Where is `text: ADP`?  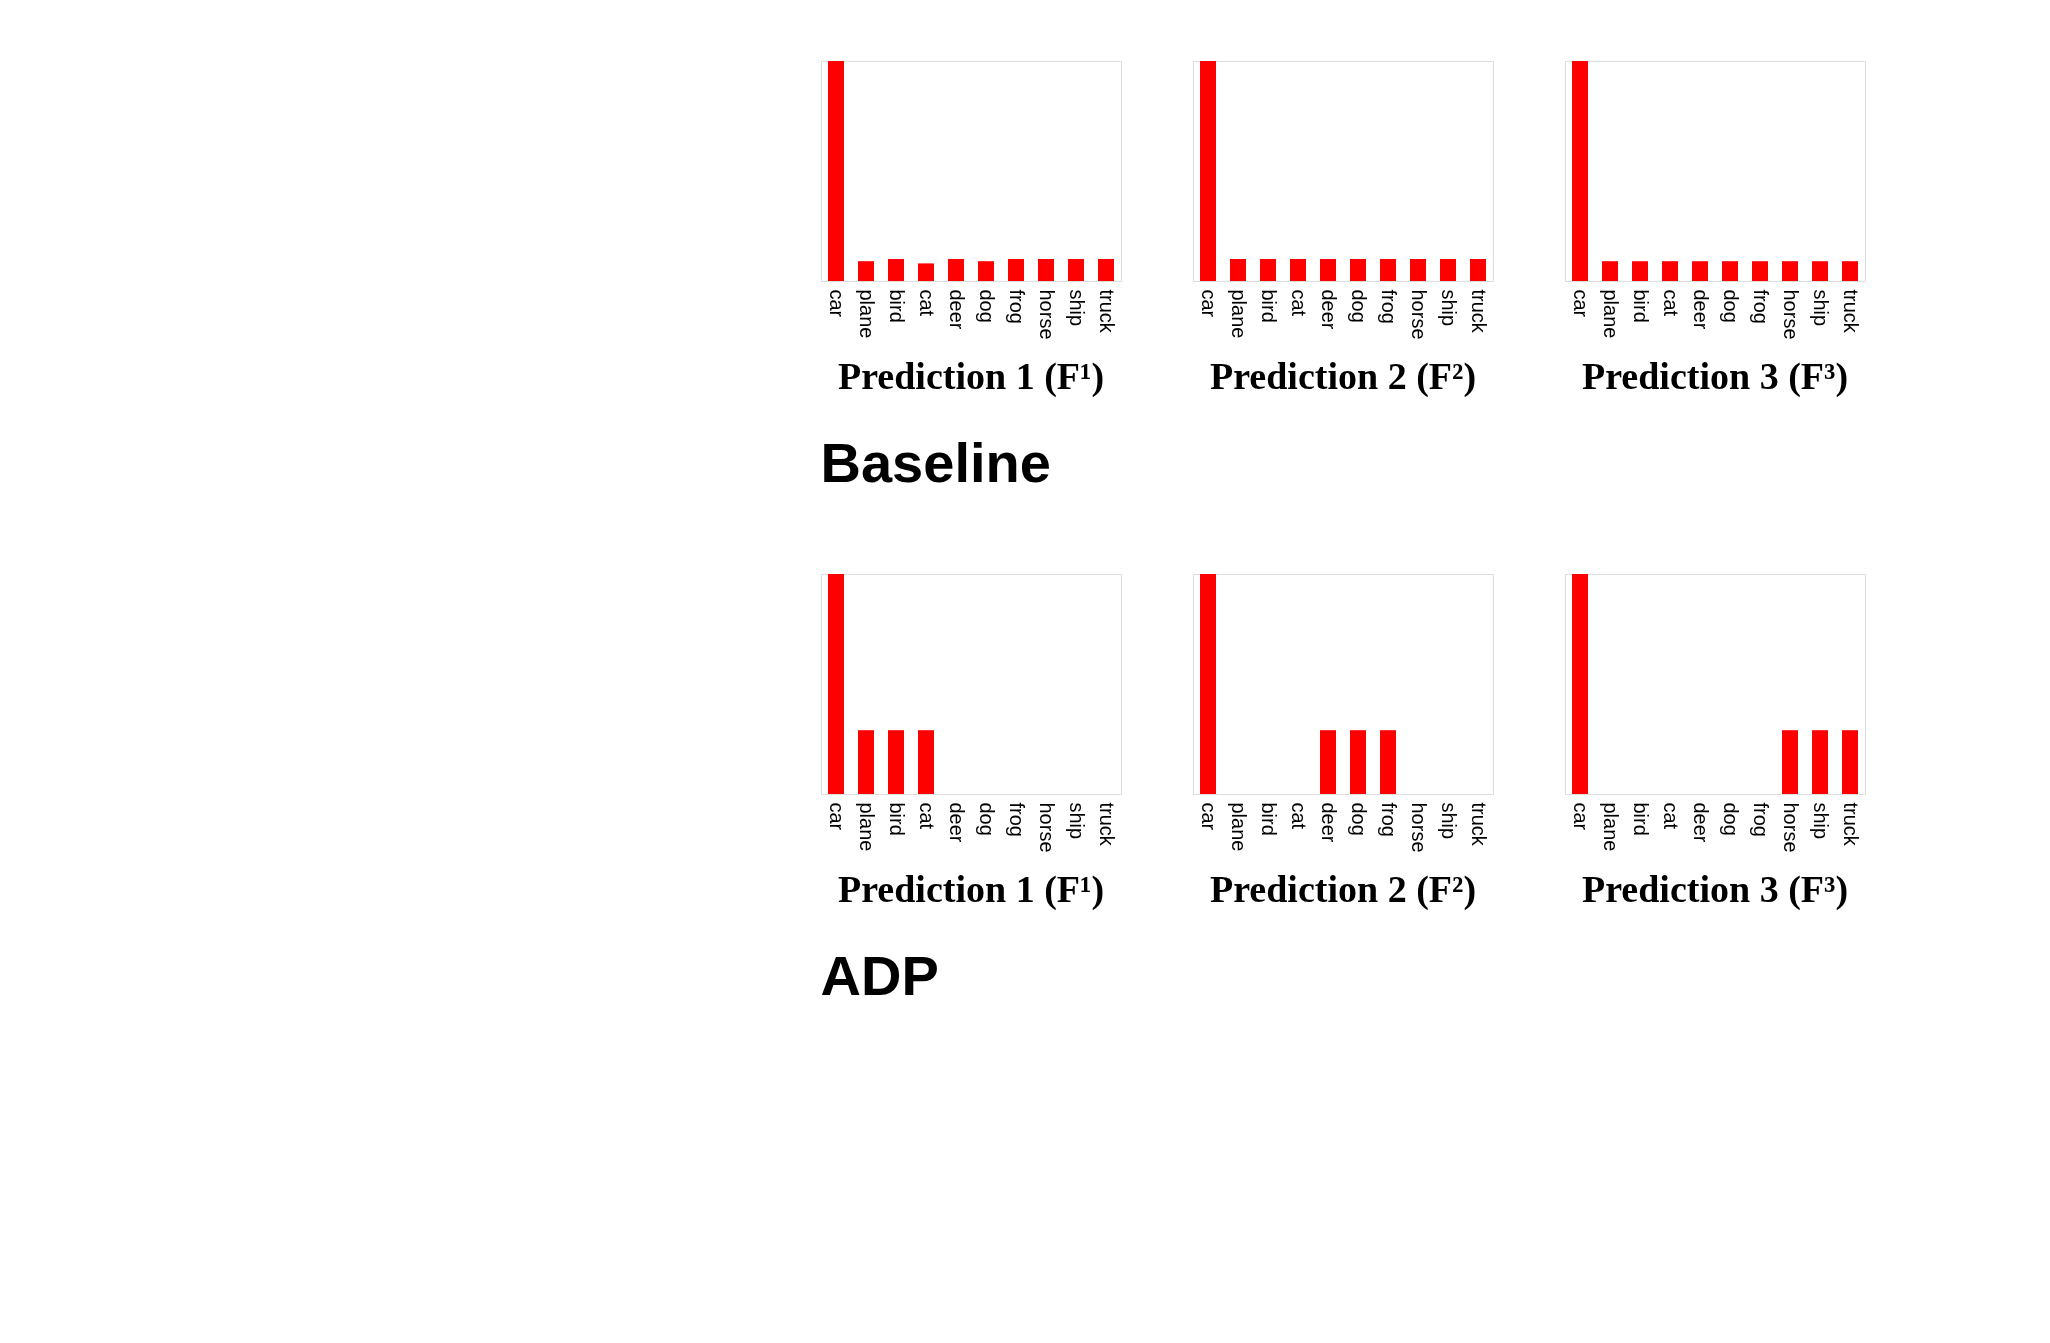
text: ADP is located at coordinates (879, 975).